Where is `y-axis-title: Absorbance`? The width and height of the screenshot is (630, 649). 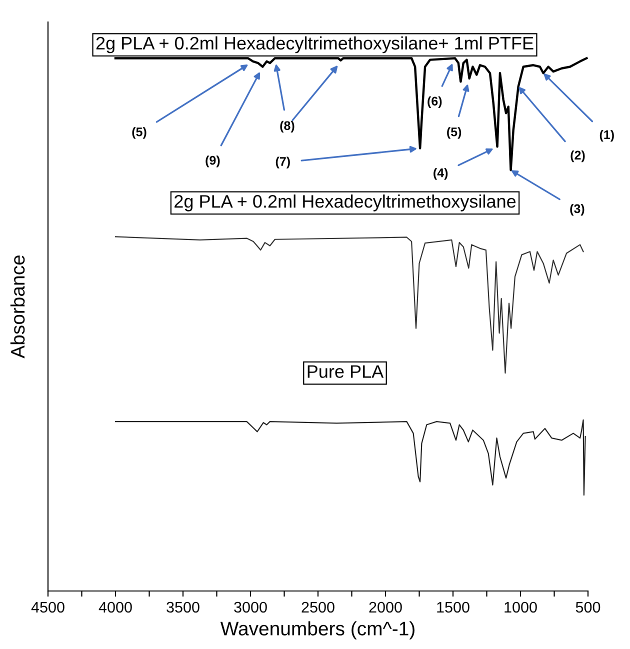 y-axis-title: Absorbance is located at coordinates (17, 306).